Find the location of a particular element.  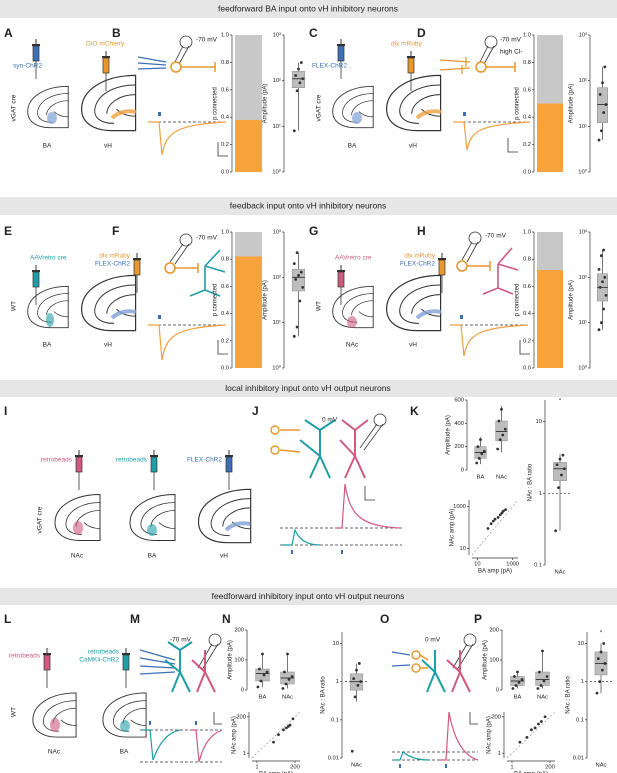

panel-letter: E is located at coordinates (8, 231).